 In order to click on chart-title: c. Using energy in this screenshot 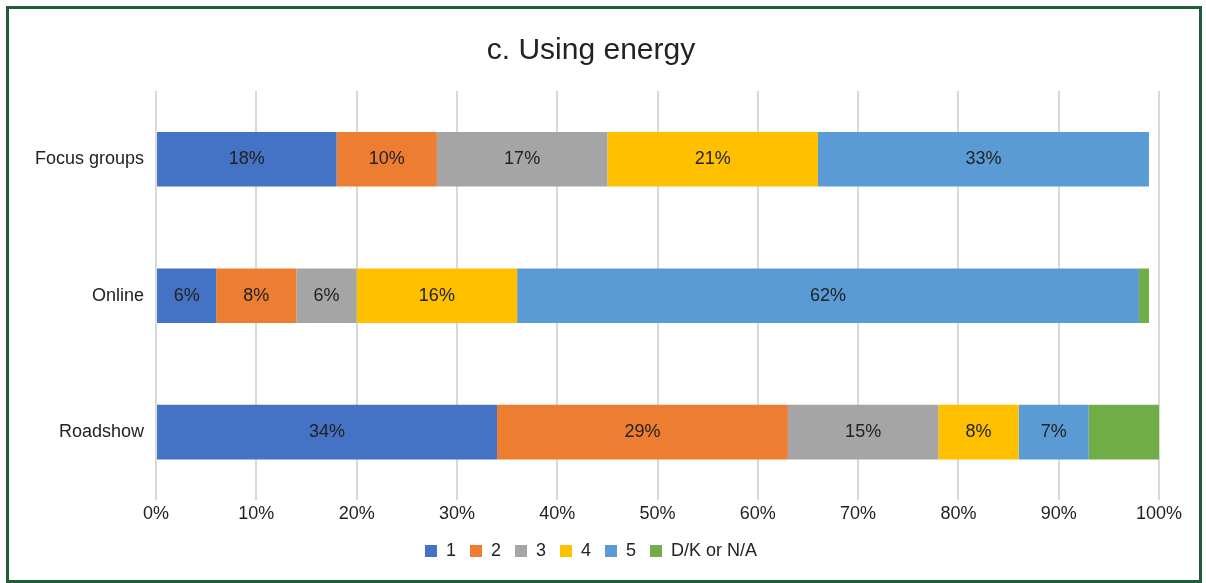, I will do `click(591, 49)`.